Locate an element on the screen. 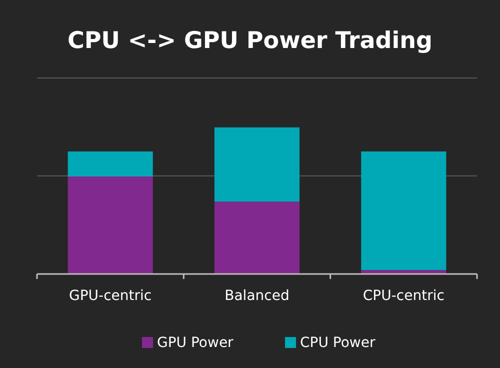 The height and width of the screenshot is (368, 500). legend-label: CPU Power is located at coordinates (338, 343).